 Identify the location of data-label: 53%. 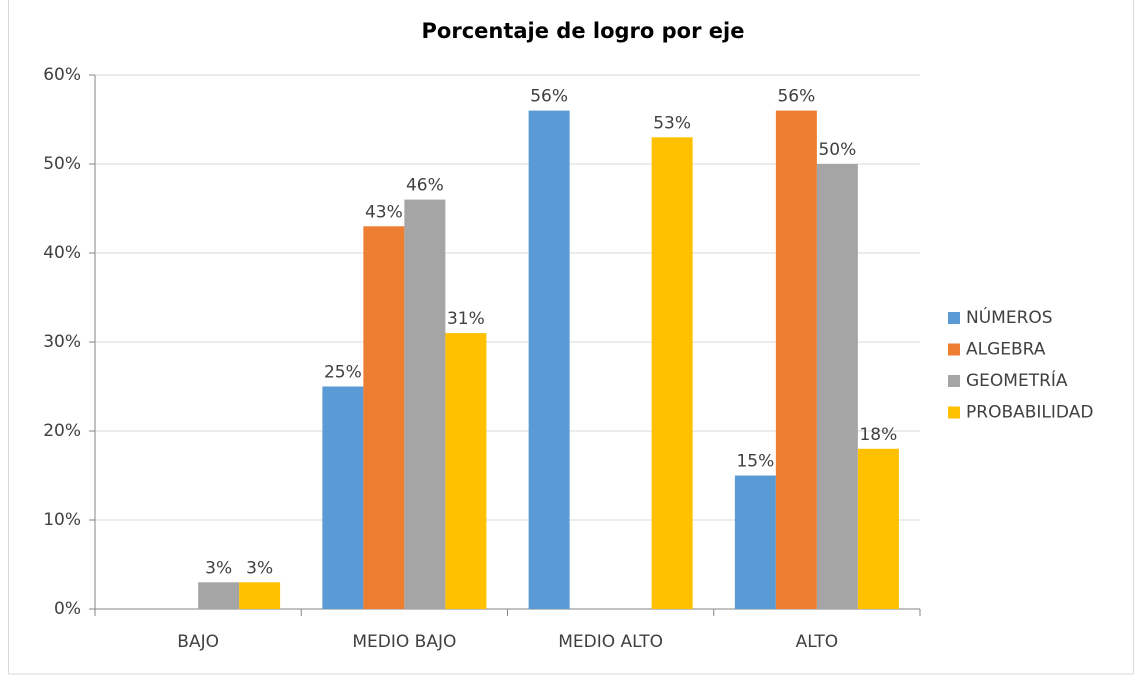
(672, 123).